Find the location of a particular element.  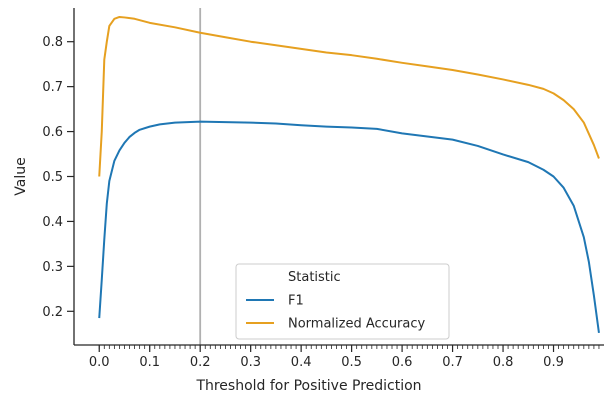

x-axis-label: Threshold for Positive Prediction is located at coordinates (308, 386).